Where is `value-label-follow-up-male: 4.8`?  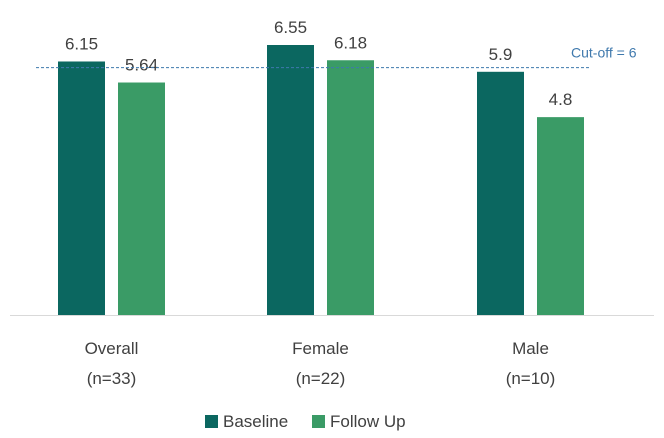 value-label-follow-up-male: 4.8 is located at coordinates (561, 99).